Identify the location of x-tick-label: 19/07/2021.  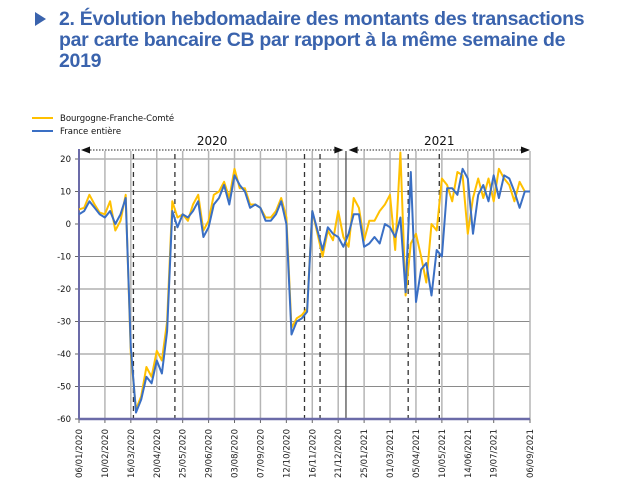
(495, 453).